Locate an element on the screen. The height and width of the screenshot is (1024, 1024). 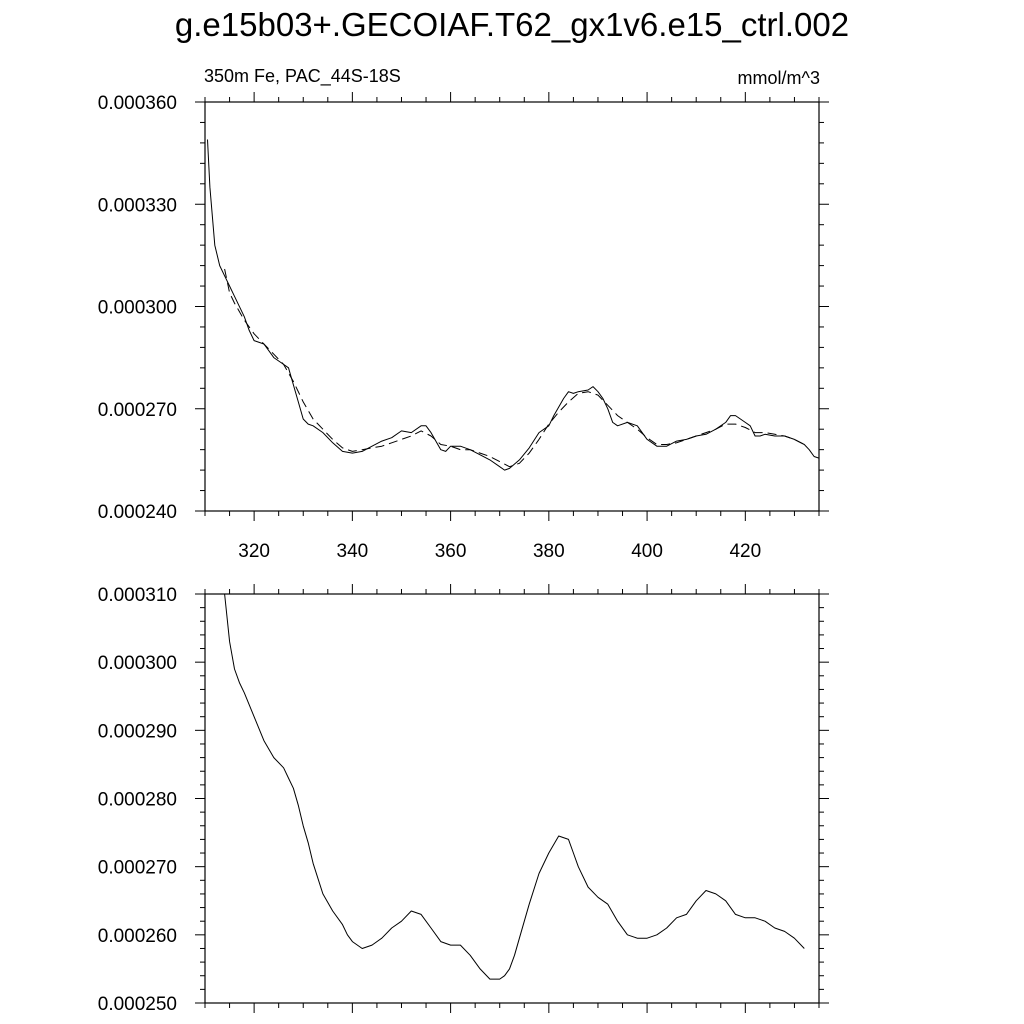
y-tick-label: 0.000360 is located at coordinates (137, 103).